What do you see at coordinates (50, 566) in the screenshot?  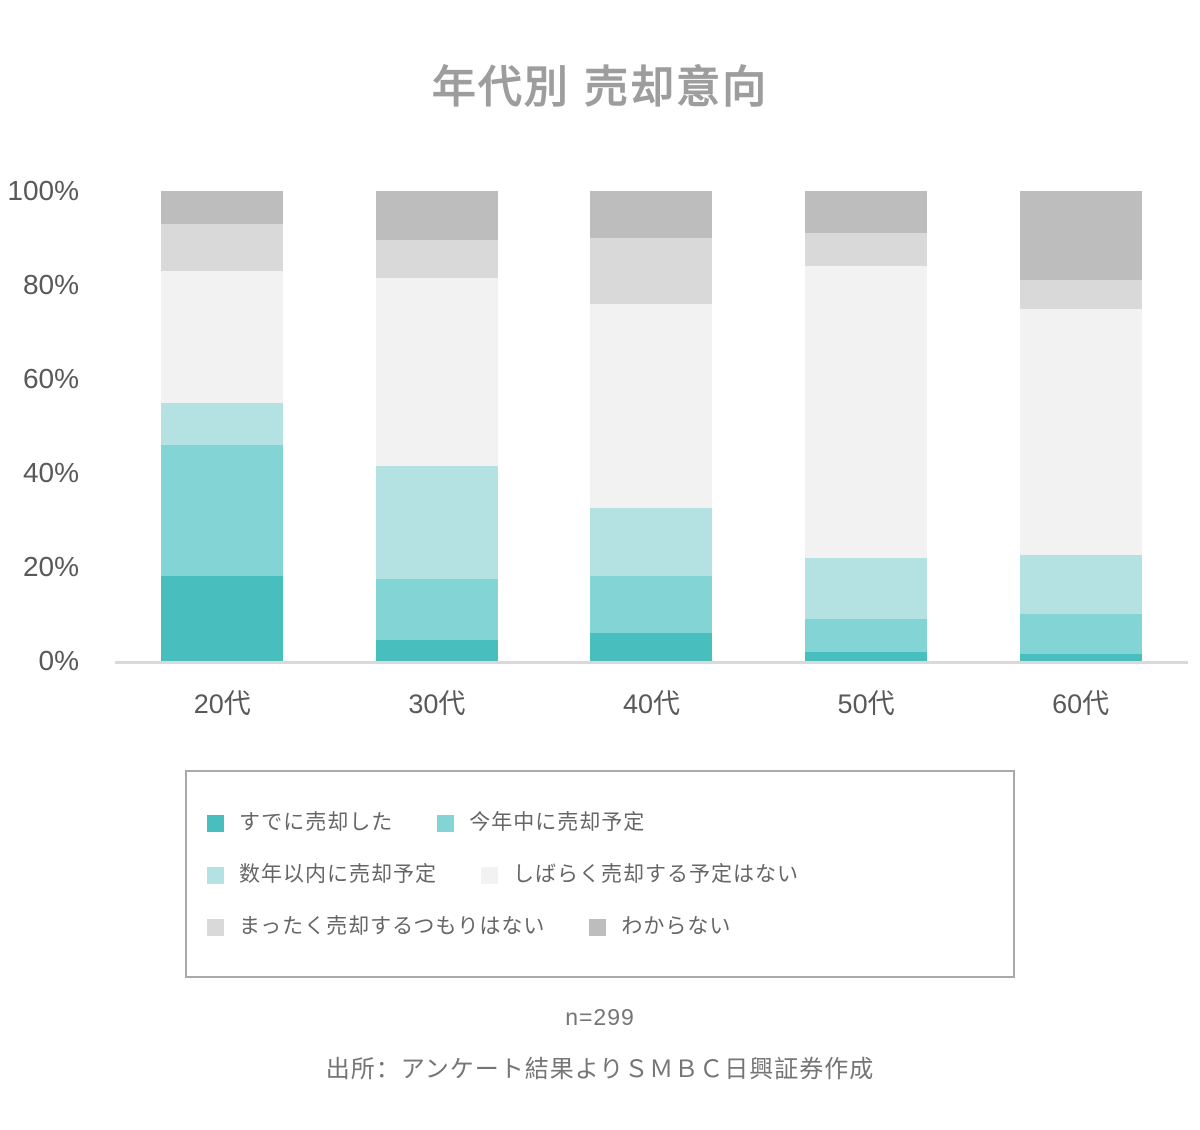 I see `y-axis-tick-label: 20%` at bounding box center [50, 566].